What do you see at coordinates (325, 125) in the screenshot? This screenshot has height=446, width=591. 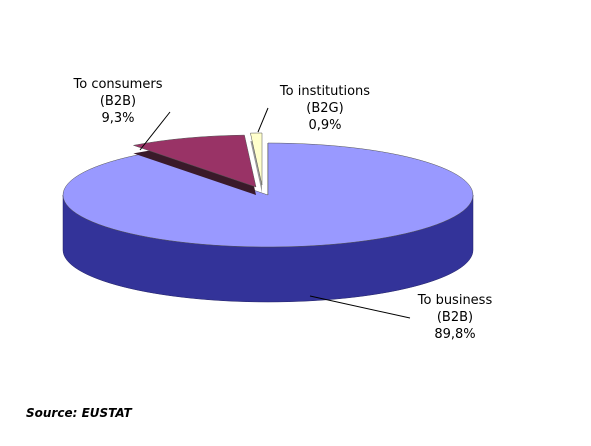 I see `value-label: 0,9%` at bounding box center [325, 125].